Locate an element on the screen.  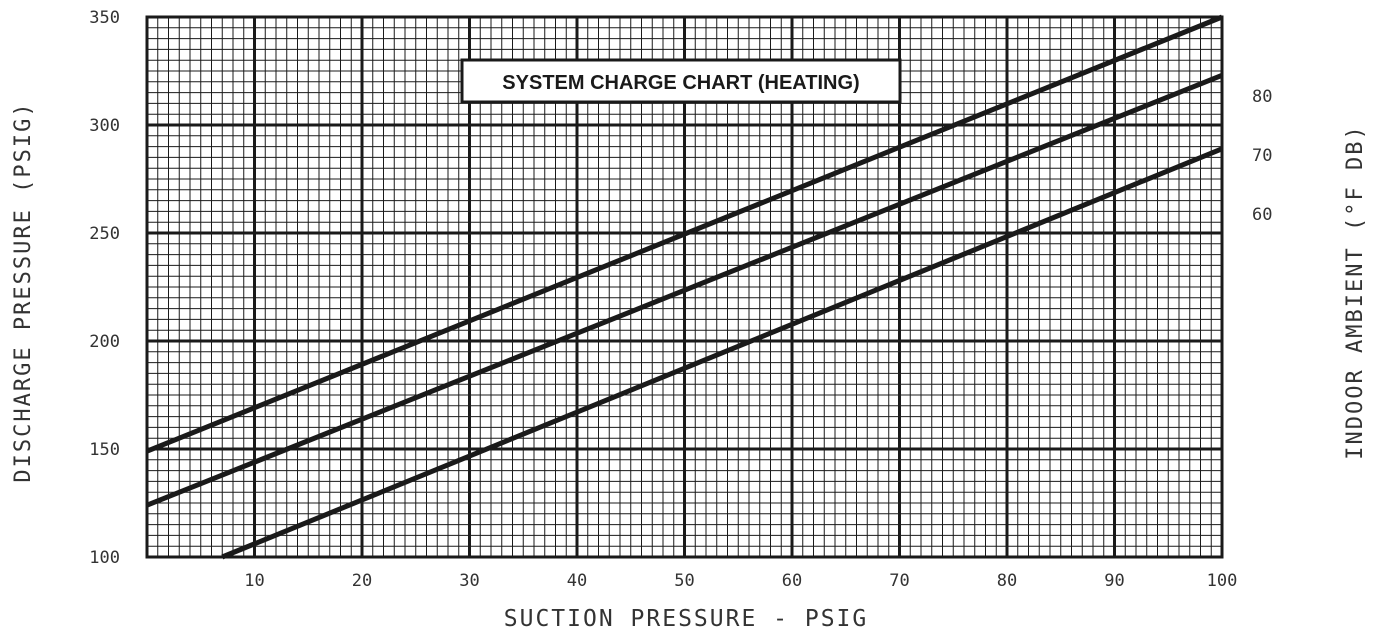
indoor-ambient-label: 60 is located at coordinates (1262, 215).